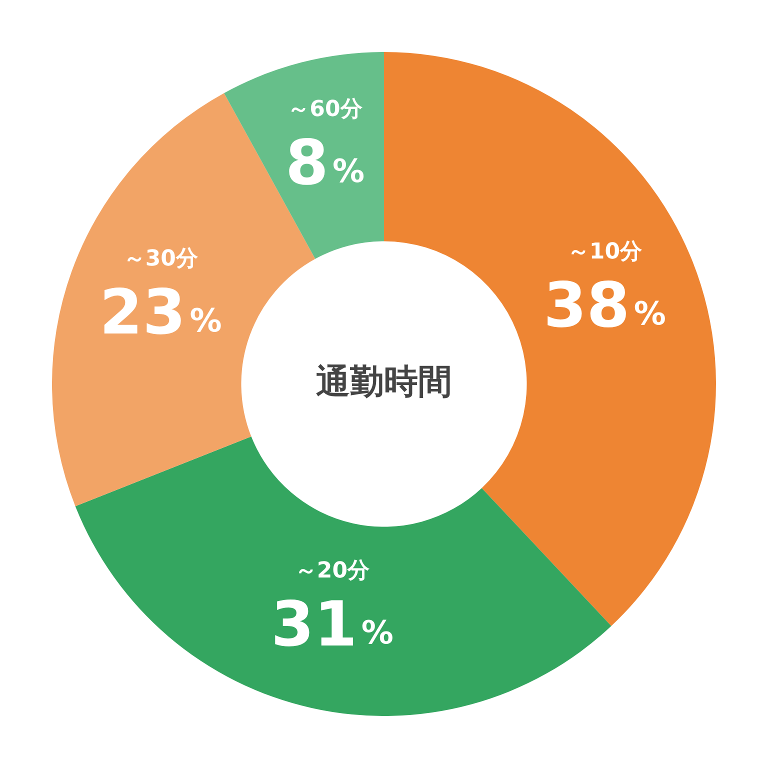  I want to click on slice-label: ～60分, so click(326, 109).